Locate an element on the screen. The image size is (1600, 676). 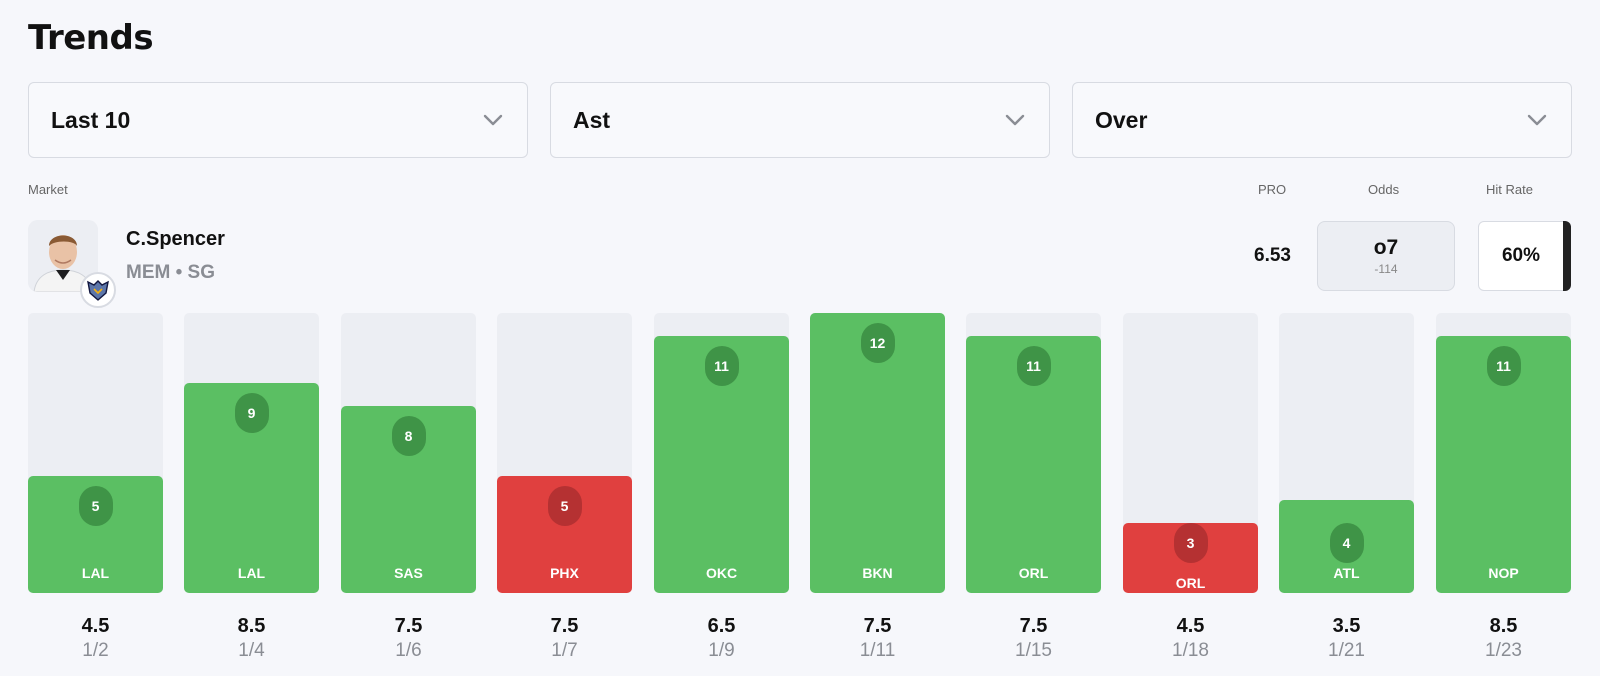
team-logo-icon is located at coordinates (98, 290).